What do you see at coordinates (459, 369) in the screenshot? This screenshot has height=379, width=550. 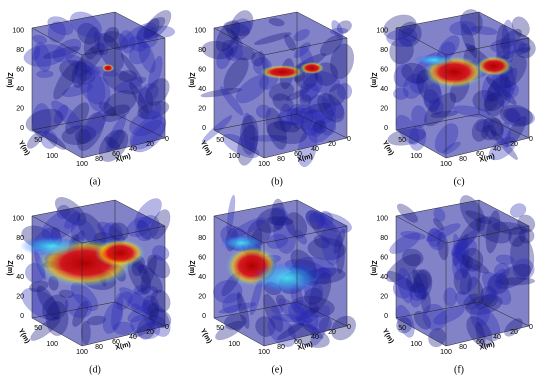 I see `panel-caption: (f)` at bounding box center [459, 369].